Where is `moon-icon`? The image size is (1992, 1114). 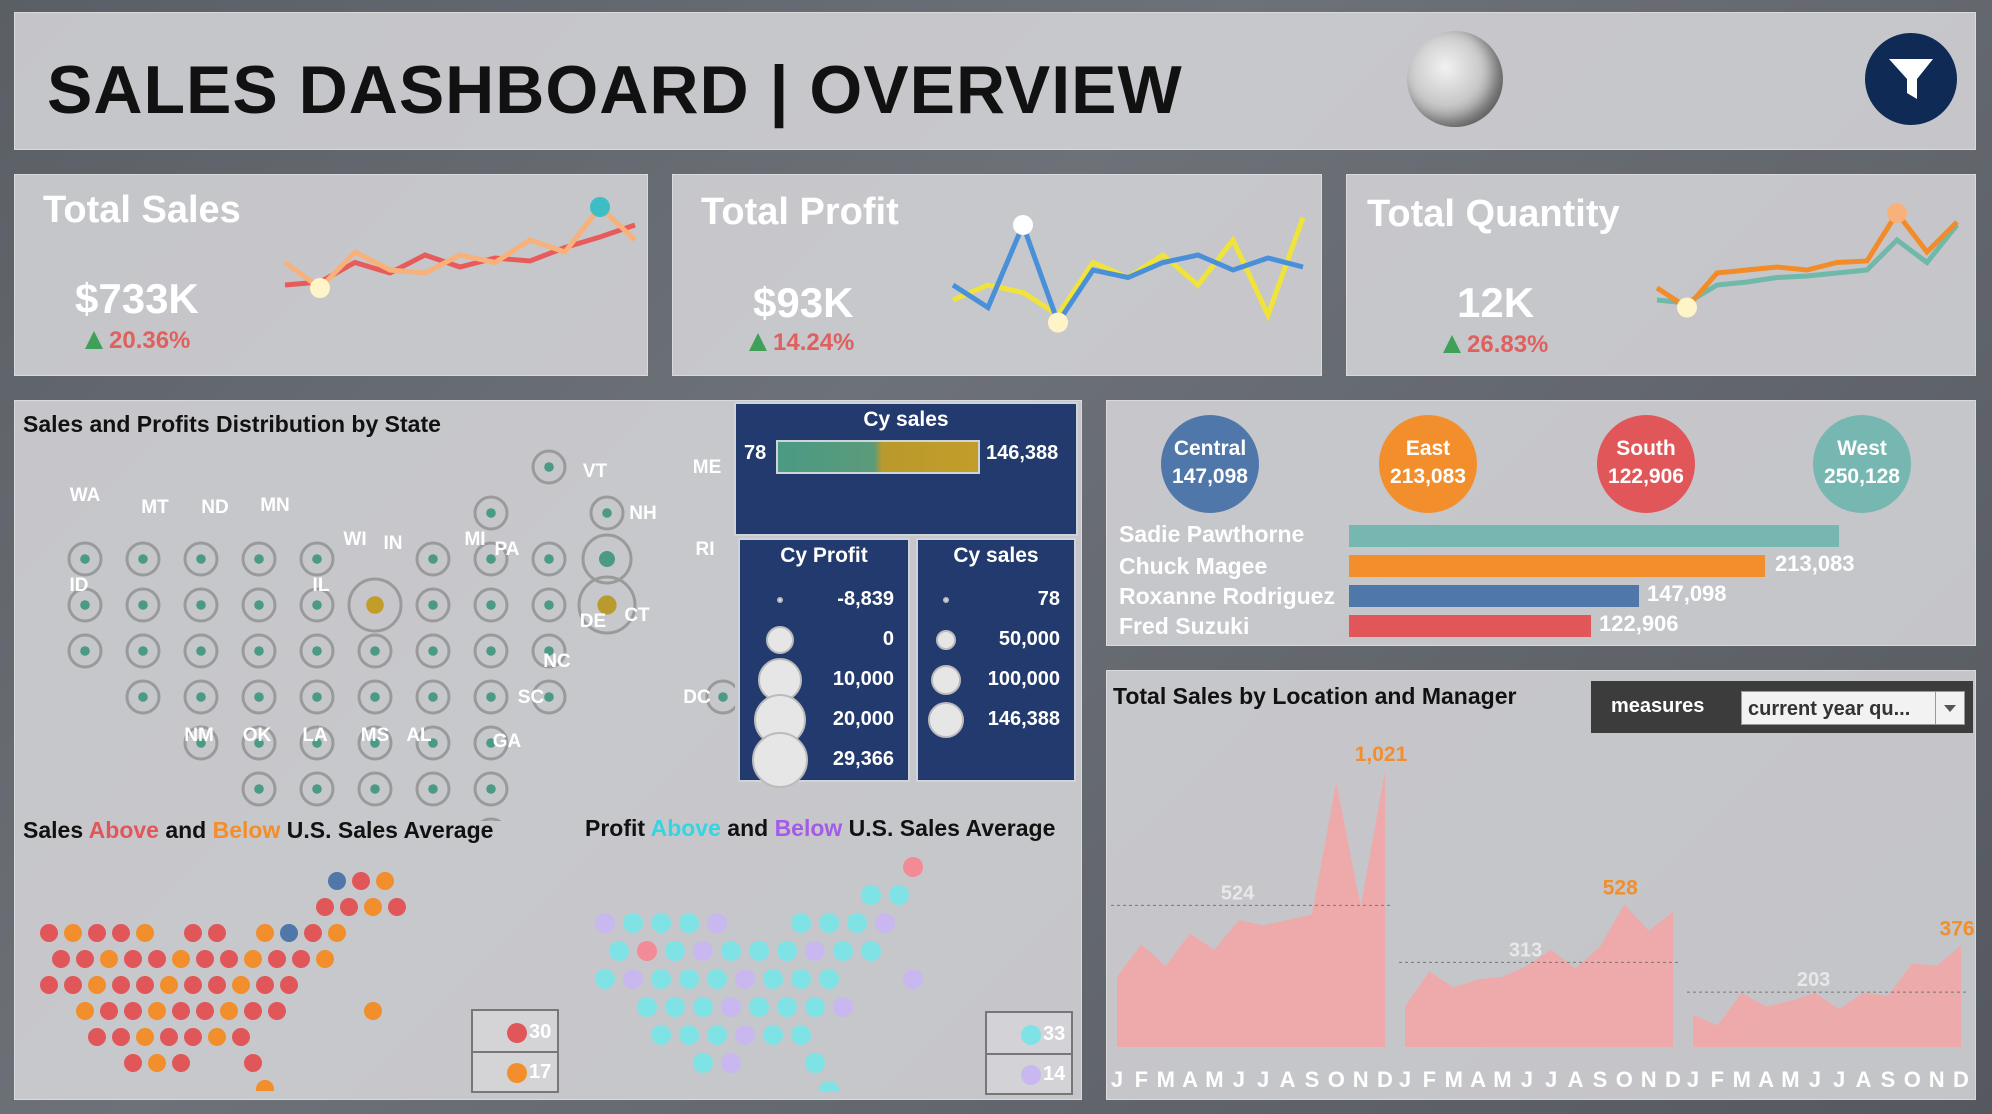
moon-icon is located at coordinates (1455, 79).